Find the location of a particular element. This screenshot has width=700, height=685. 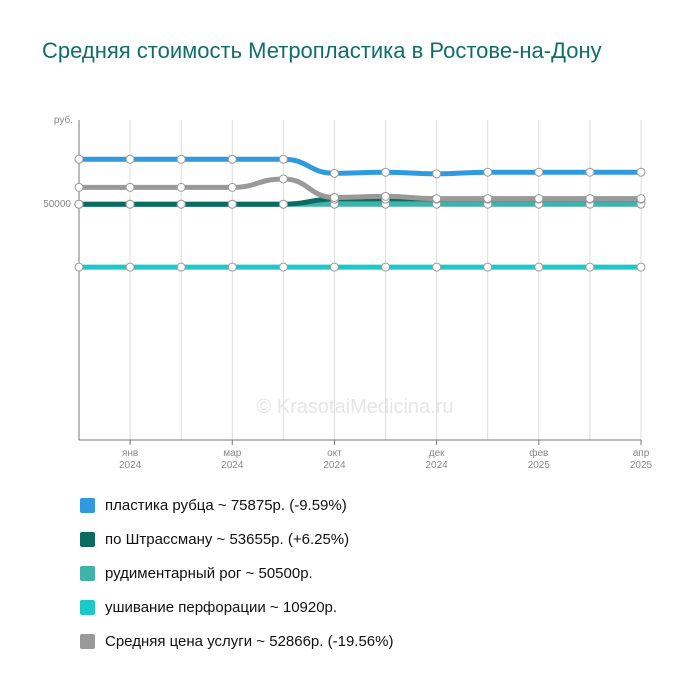

legend-label: по Штрассману ~ 53655р. (+6.25%) is located at coordinates (227, 539).